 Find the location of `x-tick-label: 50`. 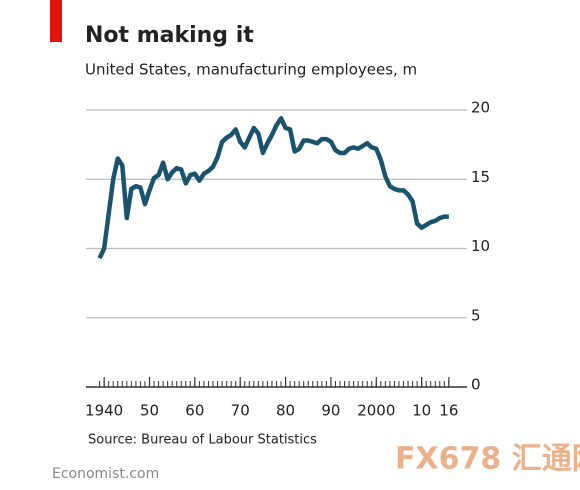

x-tick-label: 50 is located at coordinates (149, 411).